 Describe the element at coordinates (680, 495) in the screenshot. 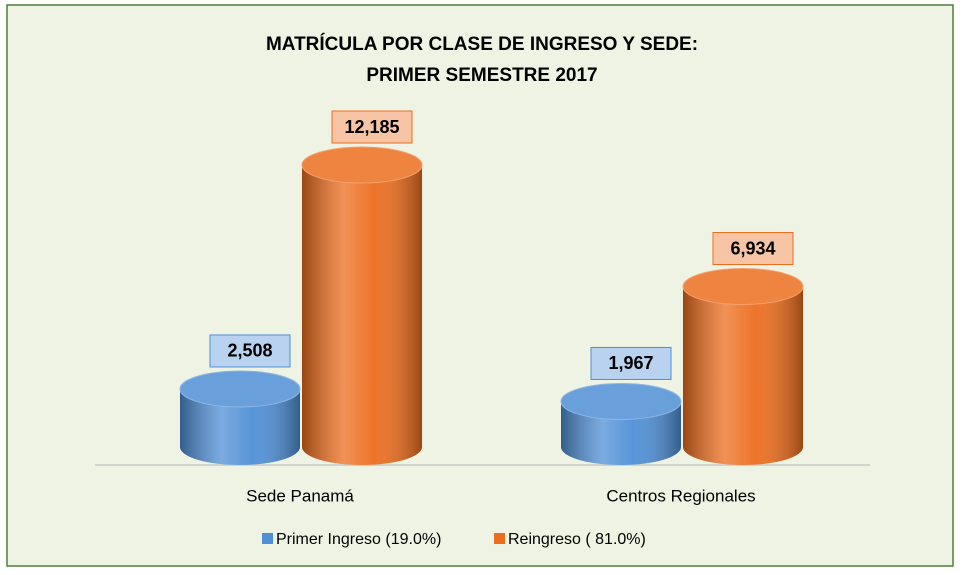

I see `x-tick-label: Centros Regionales` at that location.